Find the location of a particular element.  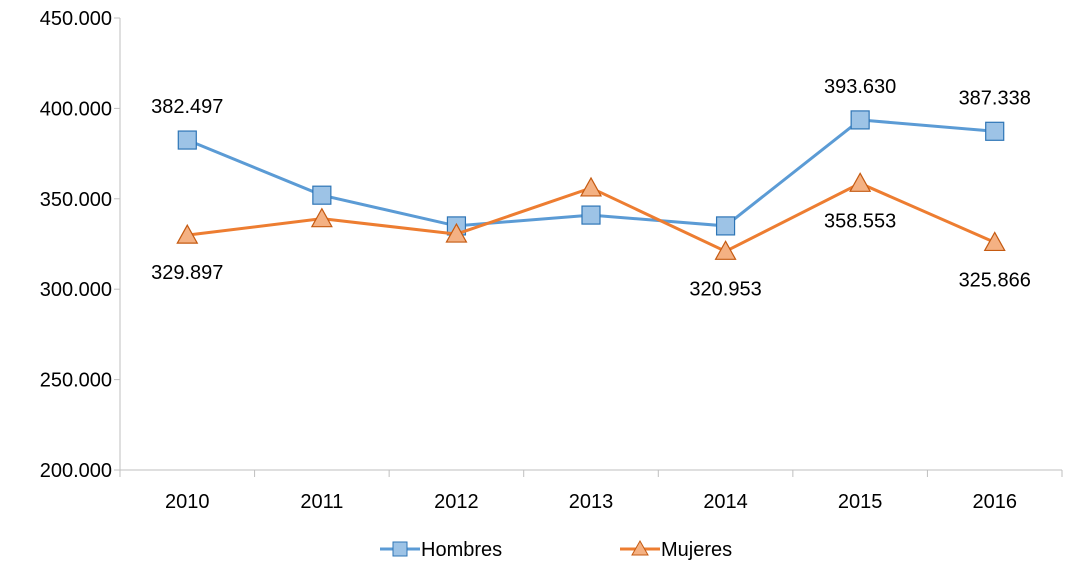

x-tick-label: 2016 is located at coordinates (994, 502).